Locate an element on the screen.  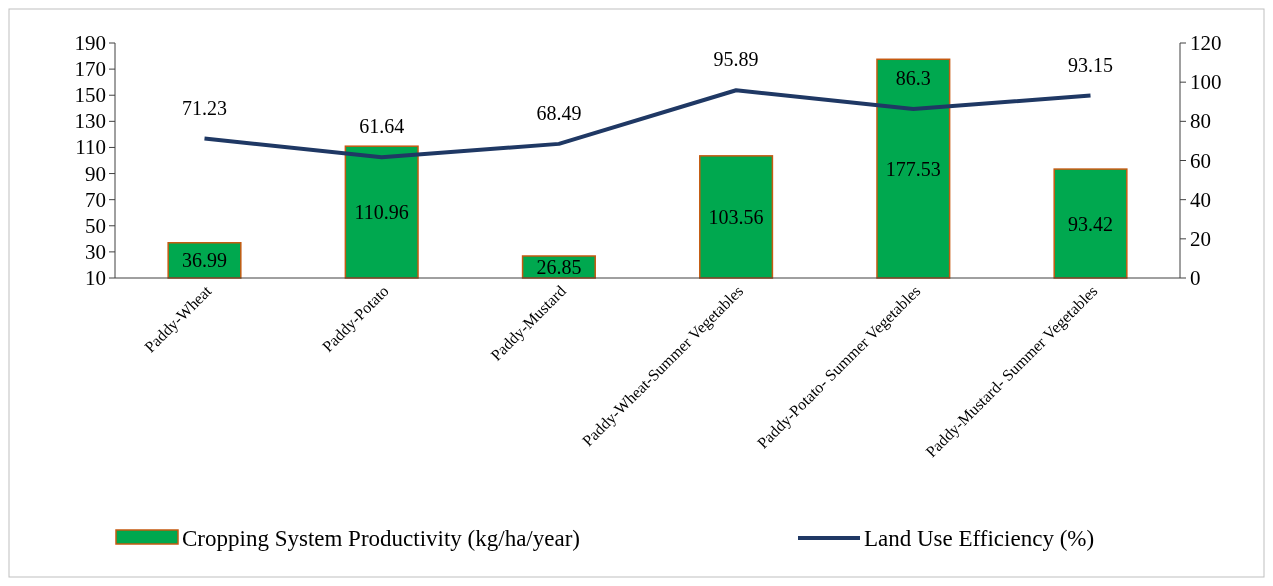
data-label: 71.23 is located at coordinates (204, 107).